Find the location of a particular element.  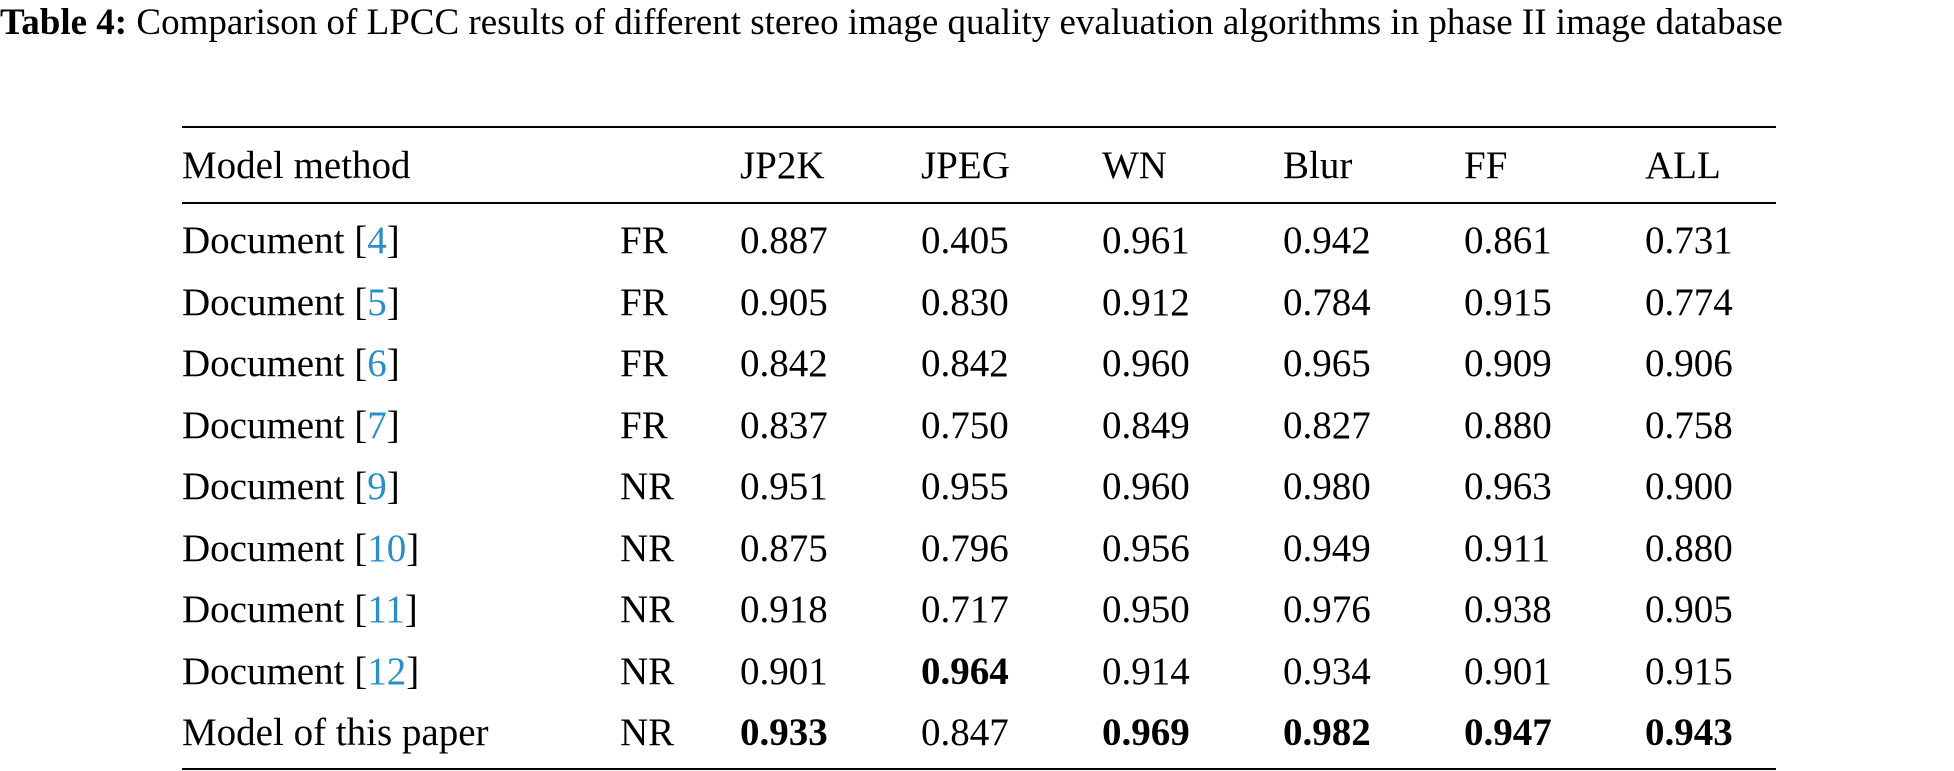

value-cell-jpeg: 0.955 is located at coordinates (965, 487).